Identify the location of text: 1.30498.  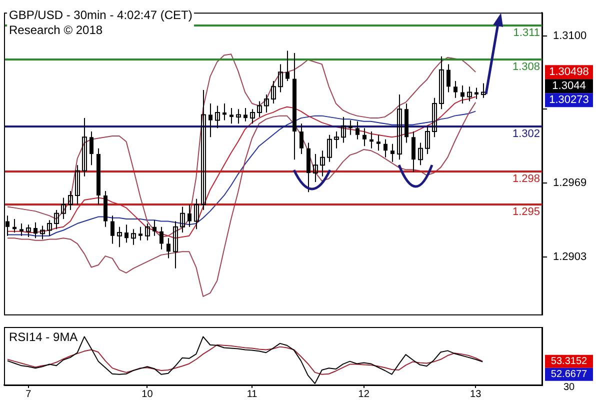
(569, 72).